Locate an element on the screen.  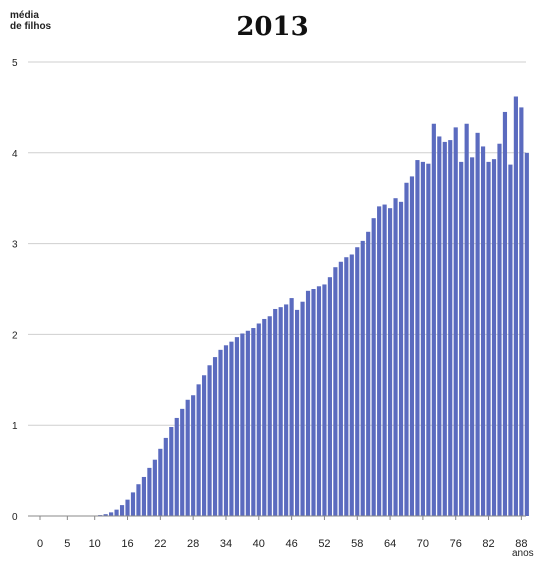
x-tick-label-76: 76 is located at coordinates (456, 544).